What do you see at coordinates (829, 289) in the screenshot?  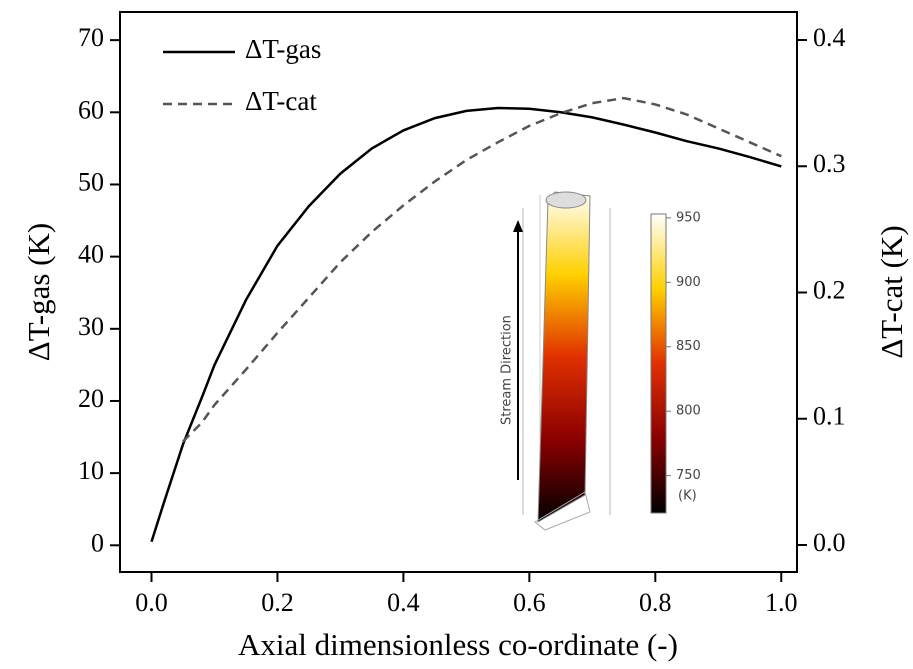 I see `y2-tick-label: 0.2` at bounding box center [829, 289].